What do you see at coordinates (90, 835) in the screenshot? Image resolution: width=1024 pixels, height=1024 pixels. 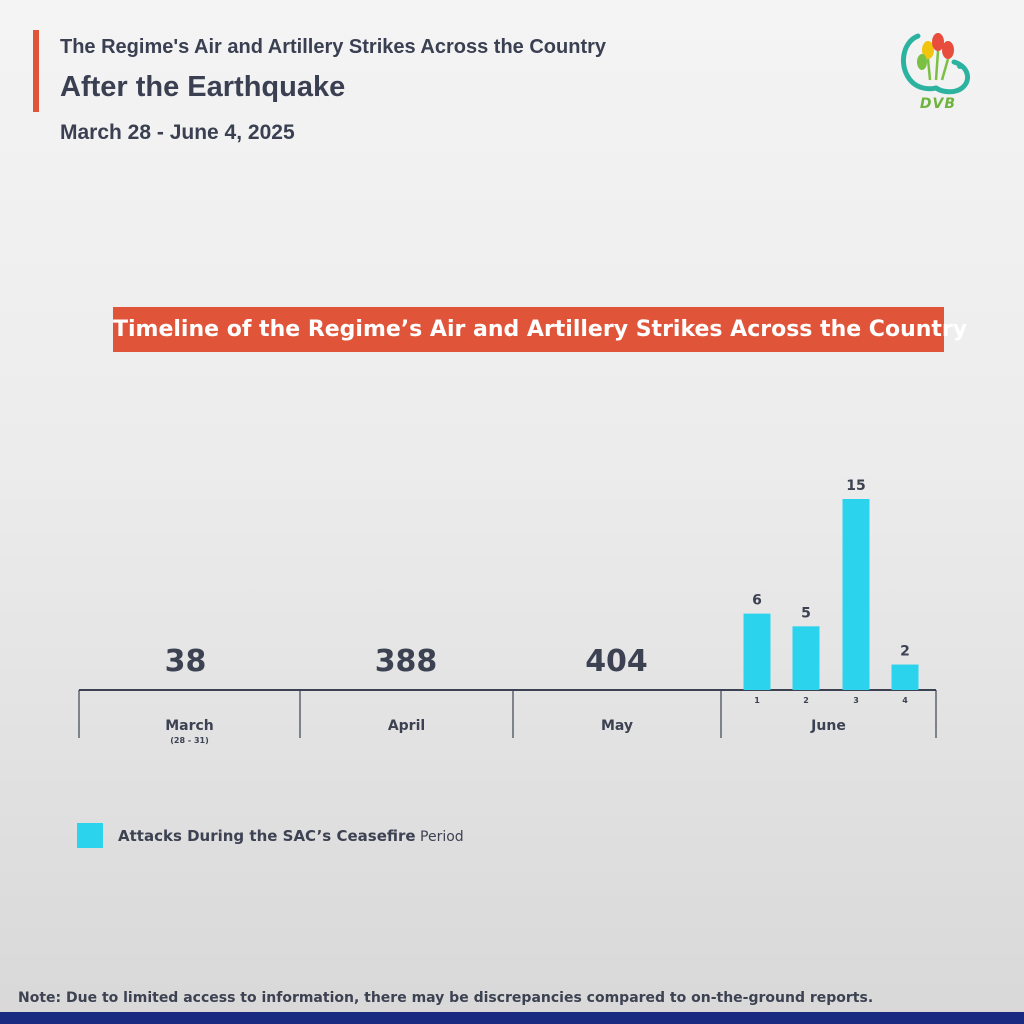 I see `legend-swatch` at bounding box center [90, 835].